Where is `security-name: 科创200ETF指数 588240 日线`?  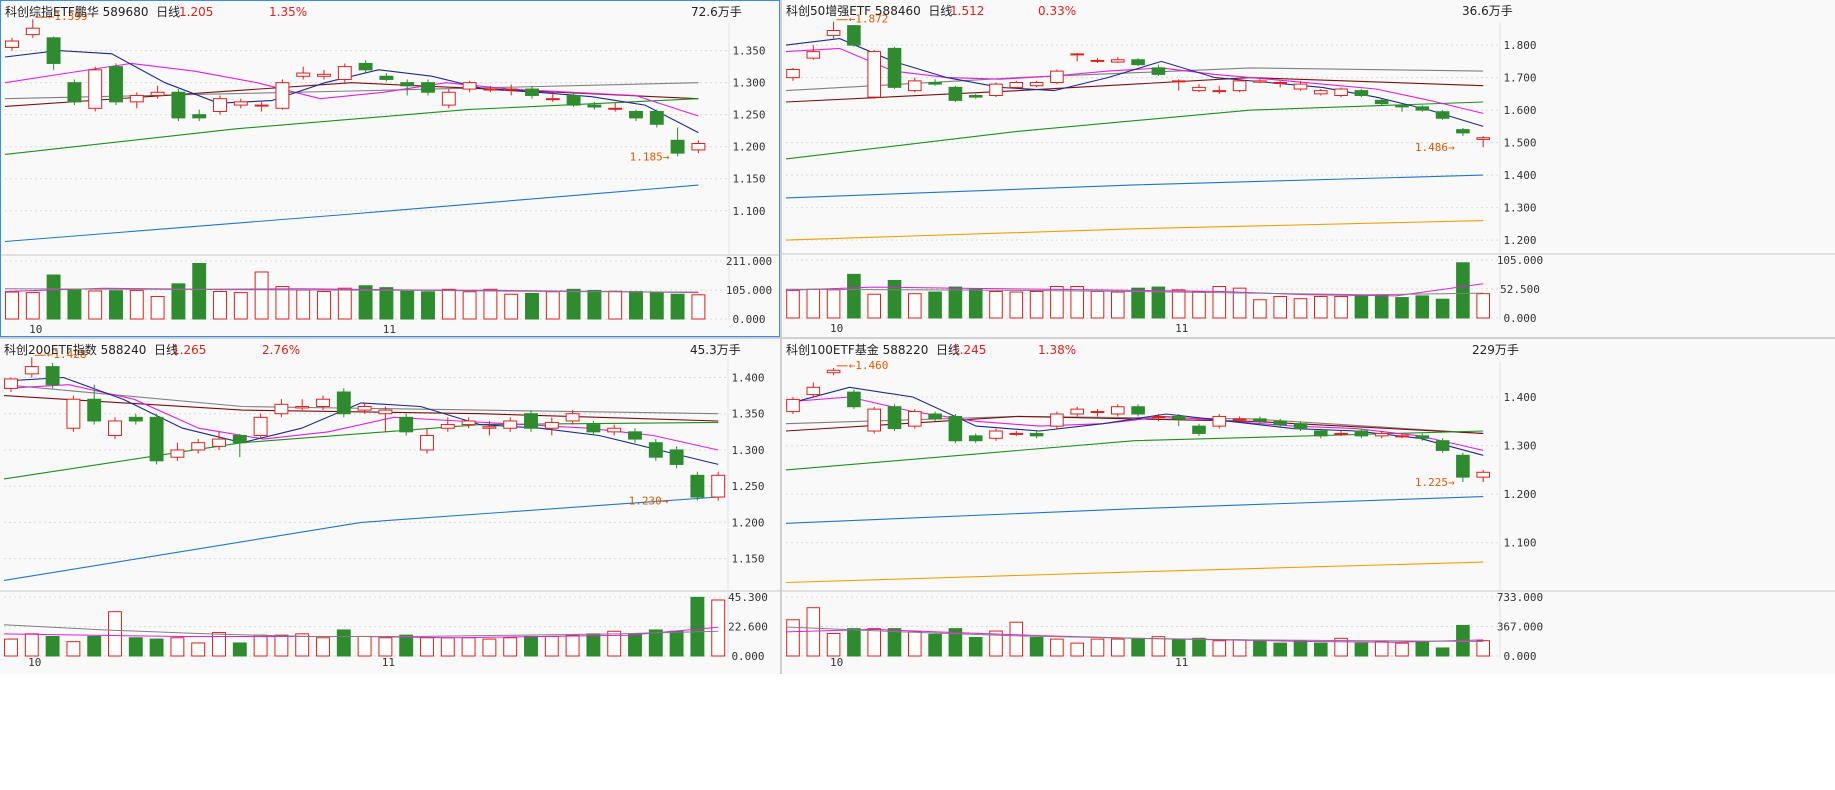 security-name: 科创200ETF指数 588240 日线 is located at coordinates (91, 350).